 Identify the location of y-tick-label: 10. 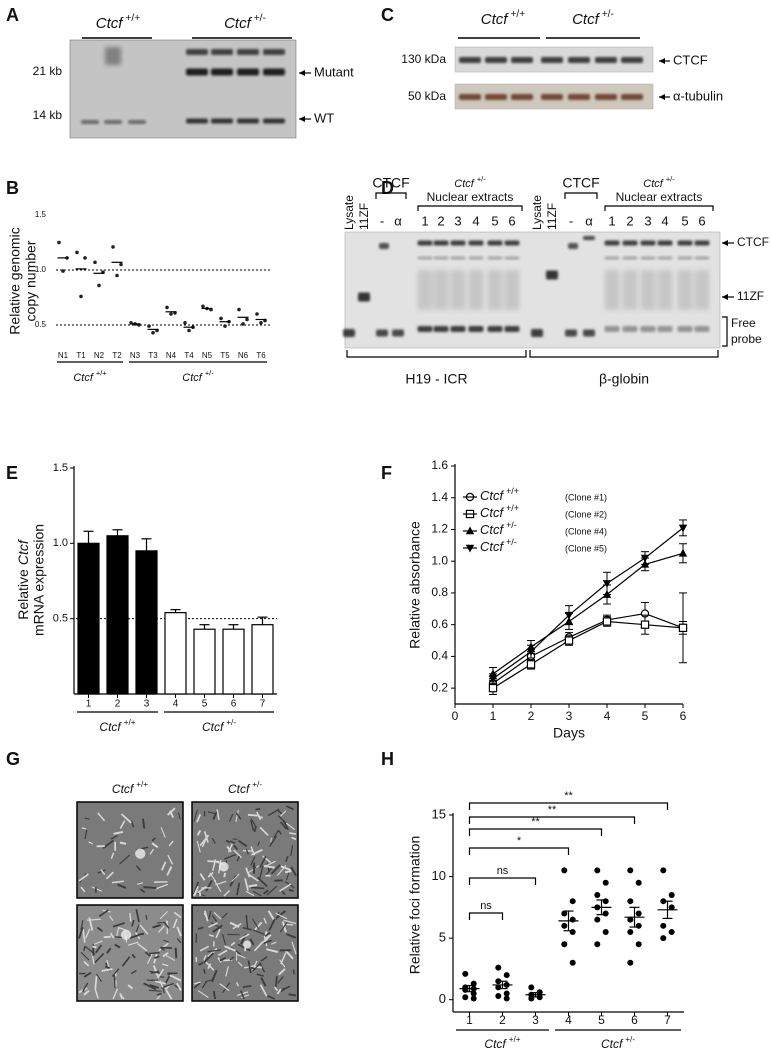
(439, 875).